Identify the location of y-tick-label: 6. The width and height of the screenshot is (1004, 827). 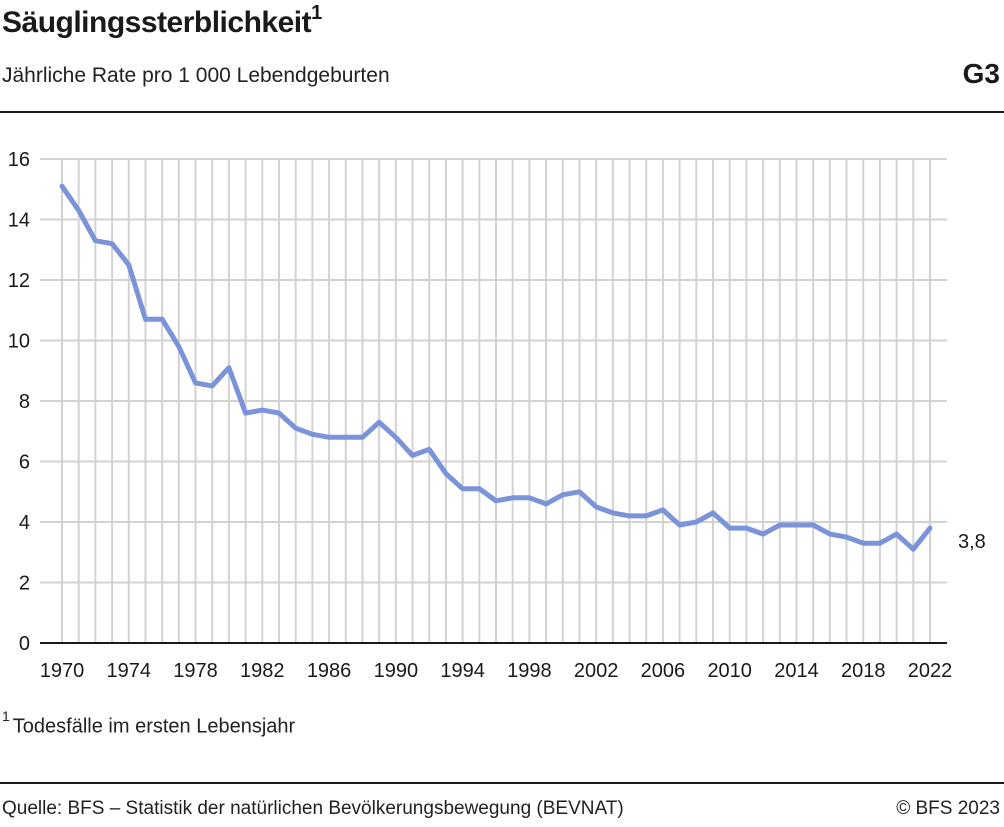
(24, 463).